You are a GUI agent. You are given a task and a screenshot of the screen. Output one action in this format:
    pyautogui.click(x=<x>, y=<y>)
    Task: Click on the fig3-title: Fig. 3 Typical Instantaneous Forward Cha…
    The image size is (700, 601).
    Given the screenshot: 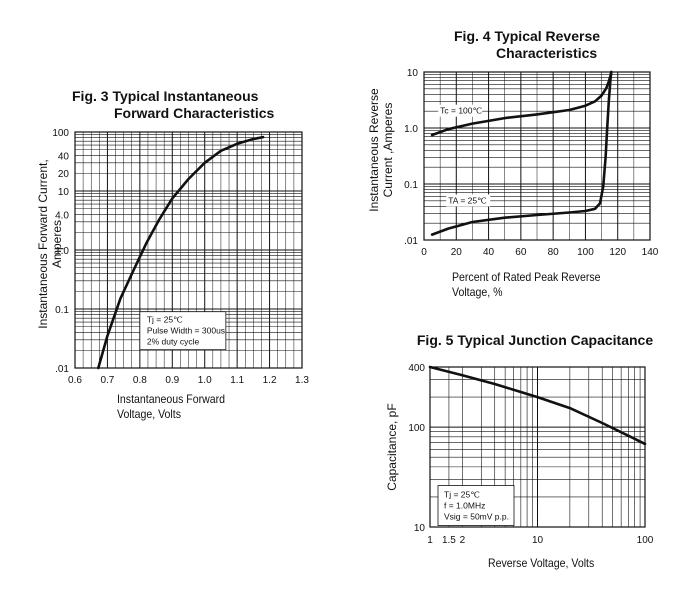 What is the action you would take?
    pyautogui.click(x=173, y=104)
    